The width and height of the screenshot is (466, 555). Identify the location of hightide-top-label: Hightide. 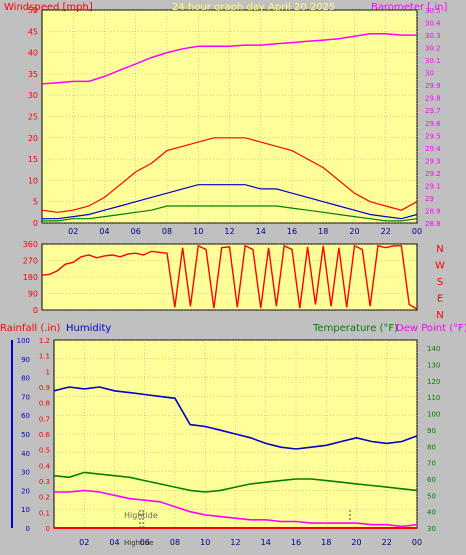
(141, 515).